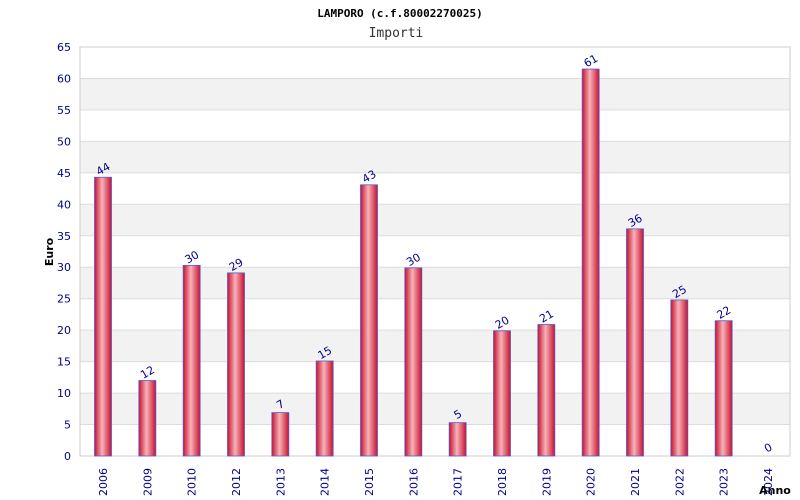 Image resolution: width=800 pixels, height=500 pixels. Describe the element at coordinates (458, 482) in the screenshot. I see `x-tick-label-2017: 2017` at that location.